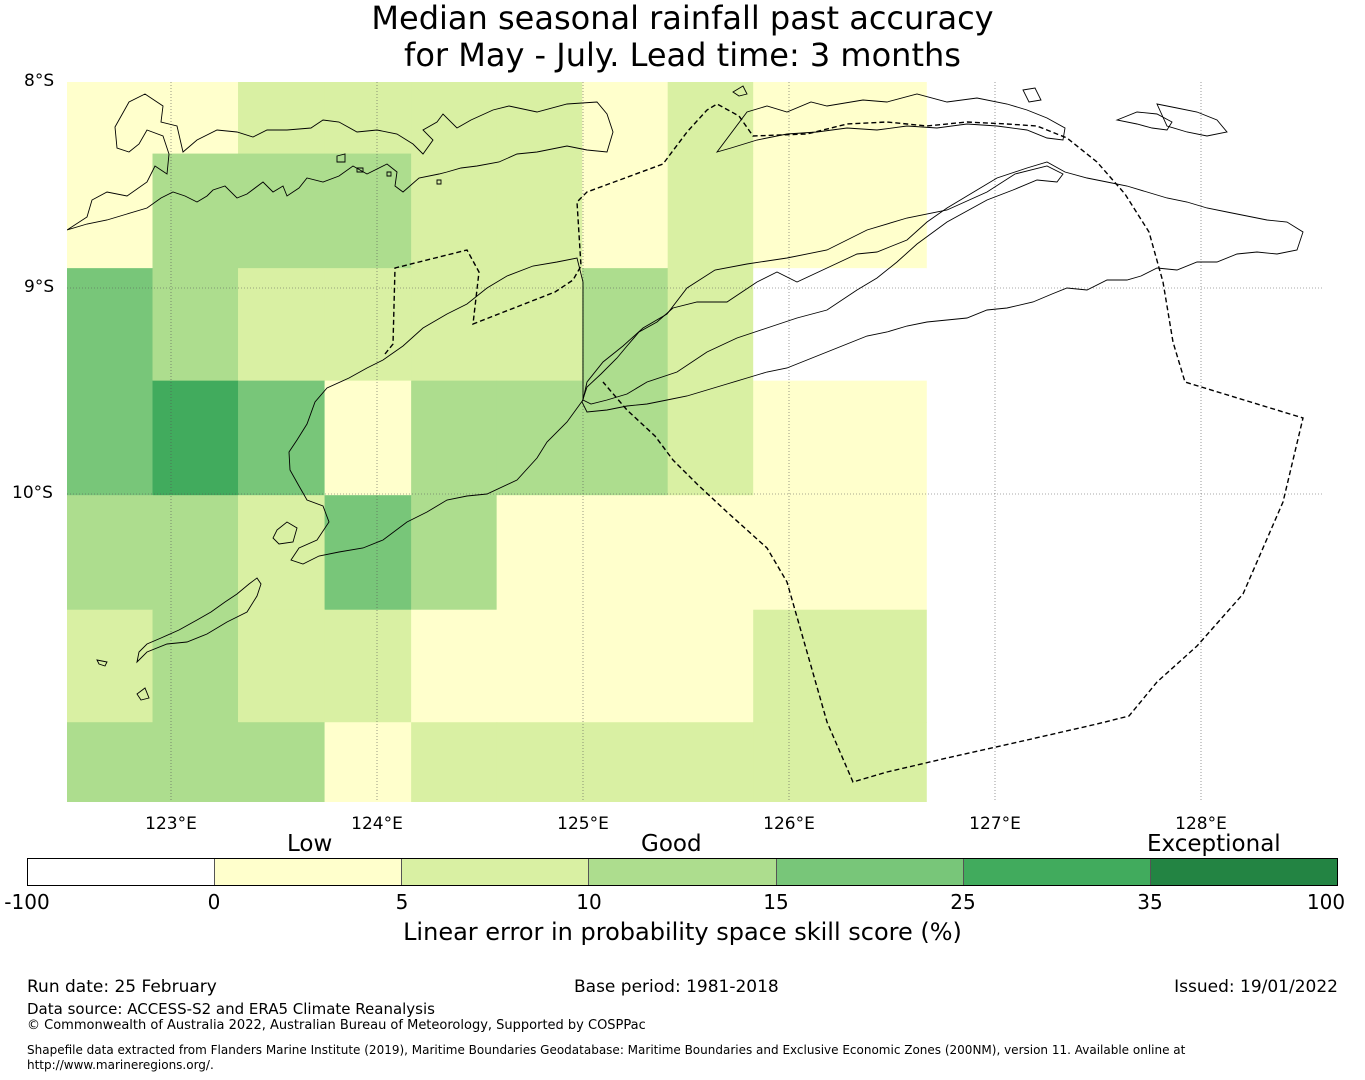 Image resolution: width=1365 pixels, height=1080 pixels. What do you see at coordinates (123, 680) in the screenshot?
I see `sawu-coast` at bounding box center [123, 680].